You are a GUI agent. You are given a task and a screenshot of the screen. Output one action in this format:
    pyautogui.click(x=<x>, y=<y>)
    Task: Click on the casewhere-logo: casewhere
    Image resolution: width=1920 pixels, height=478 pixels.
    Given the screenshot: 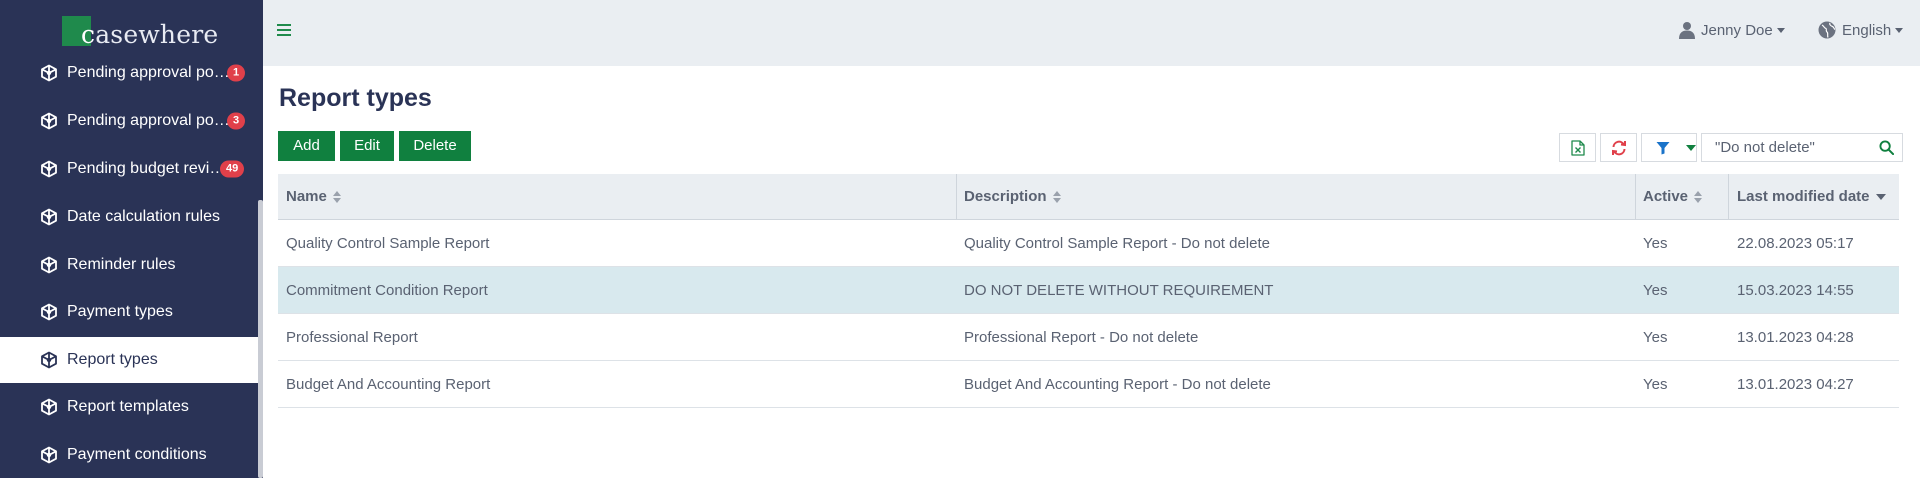 What is the action you would take?
    pyautogui.click(x=140, y=33)
    